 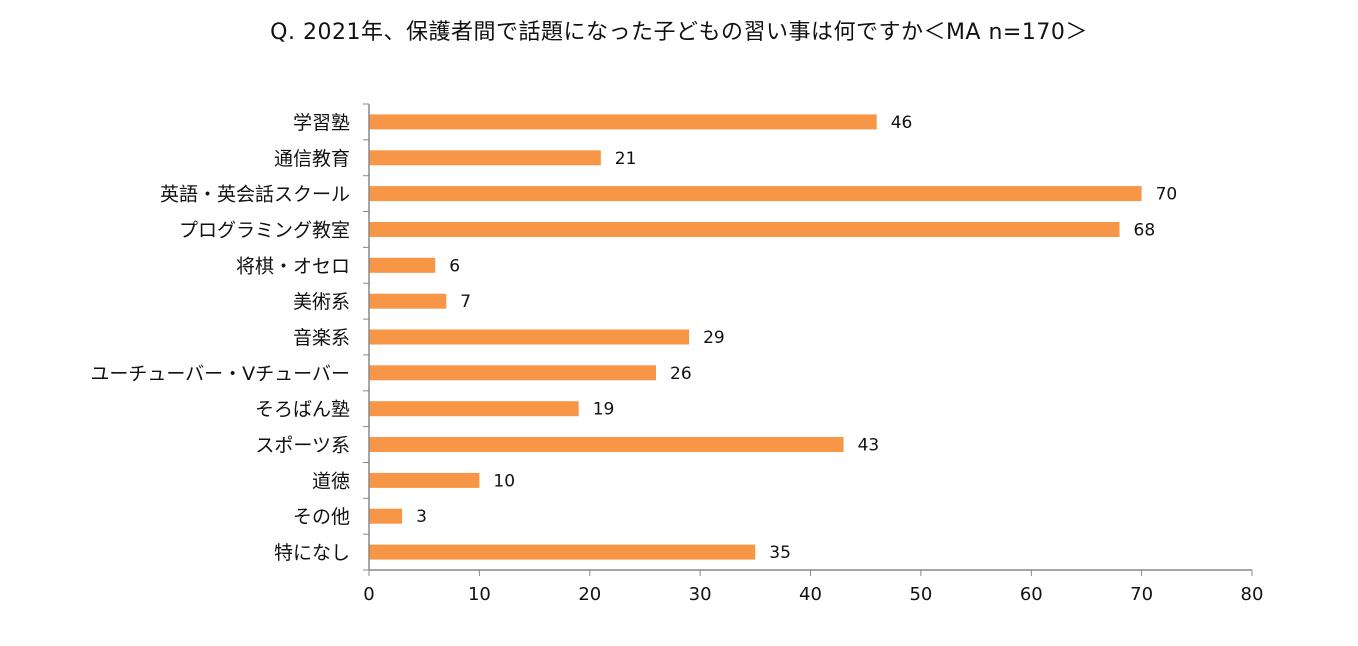 What do you see at coordinates (589, 594) in the screenshot?
I see `x-tick-label: 20` at bounding box center [589, 594].